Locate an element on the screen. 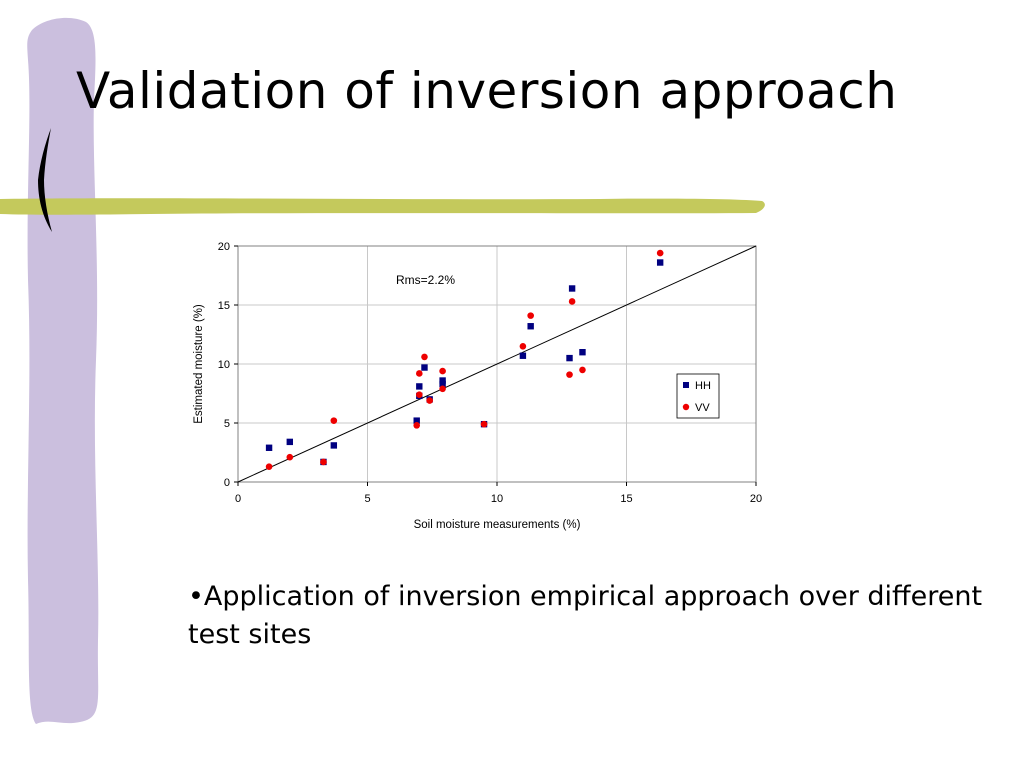 This screenshot has width=1024, height=768. x-tick-label: 10 is located at coordinates (497, 499).